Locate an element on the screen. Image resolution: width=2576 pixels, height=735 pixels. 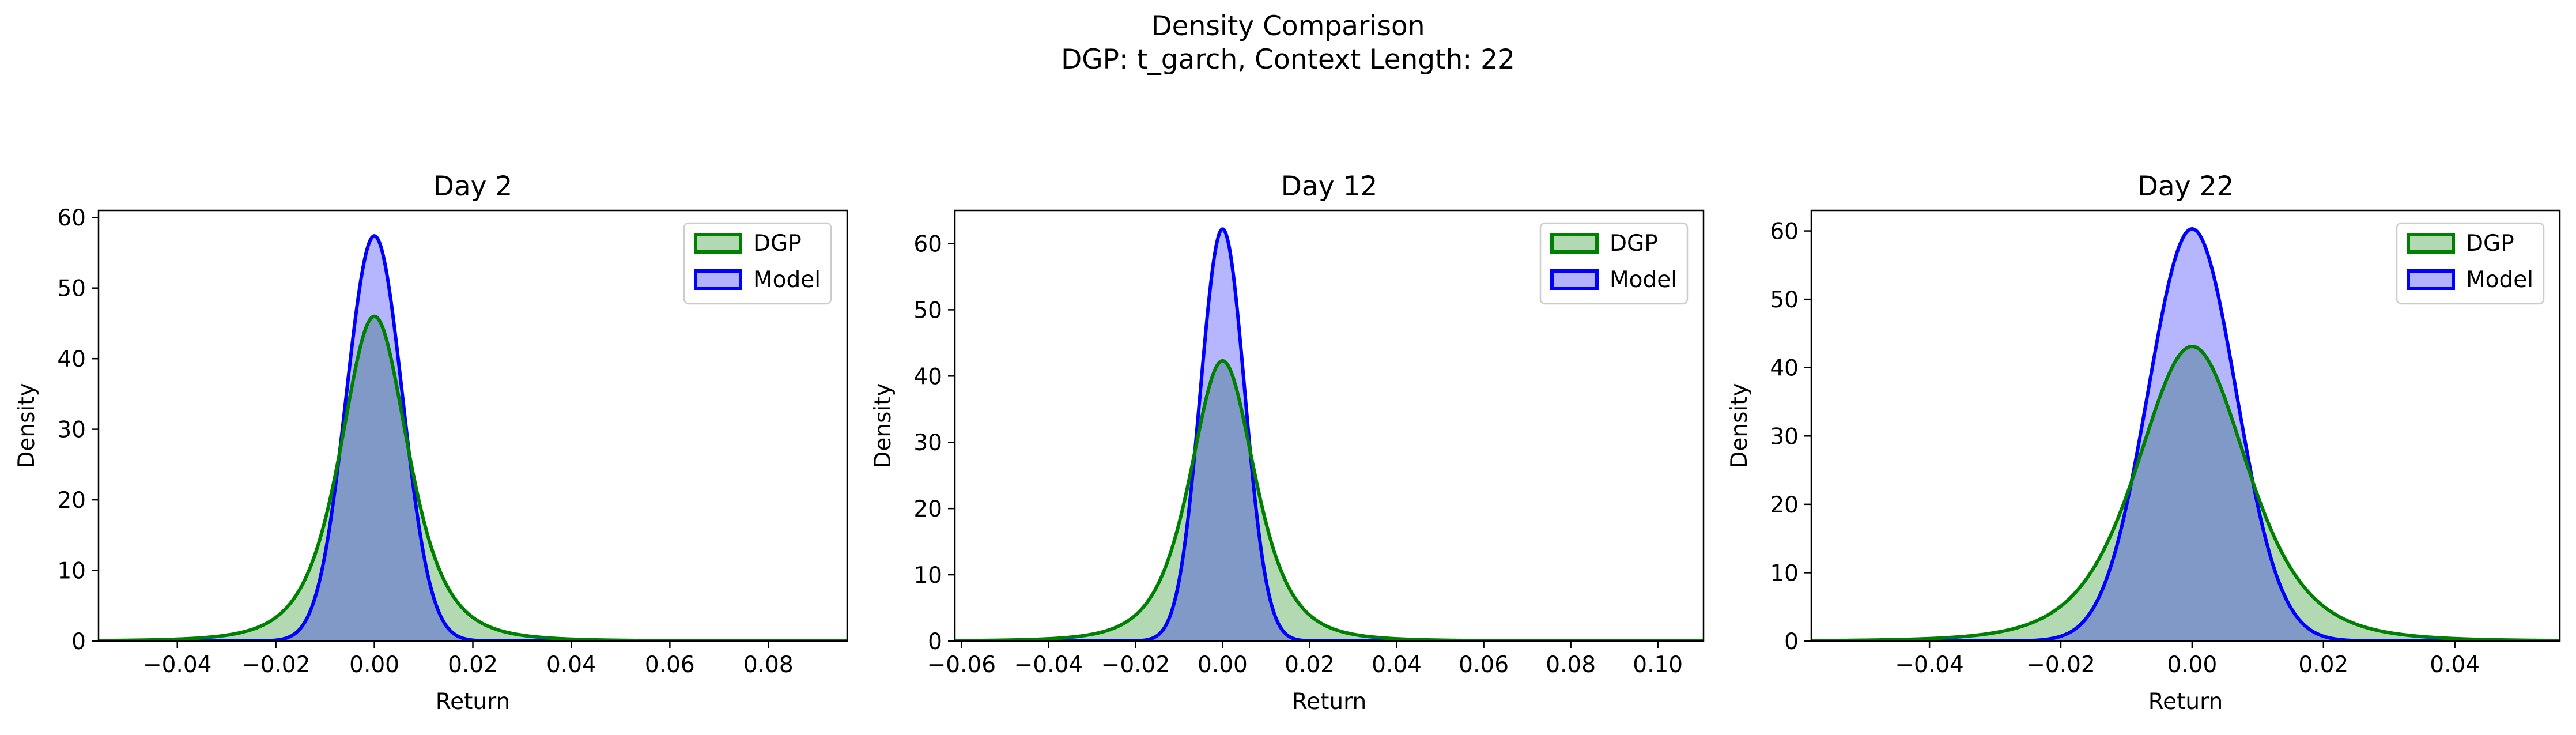
subplot-title: Day 2 is located at coordinates (473, 186).